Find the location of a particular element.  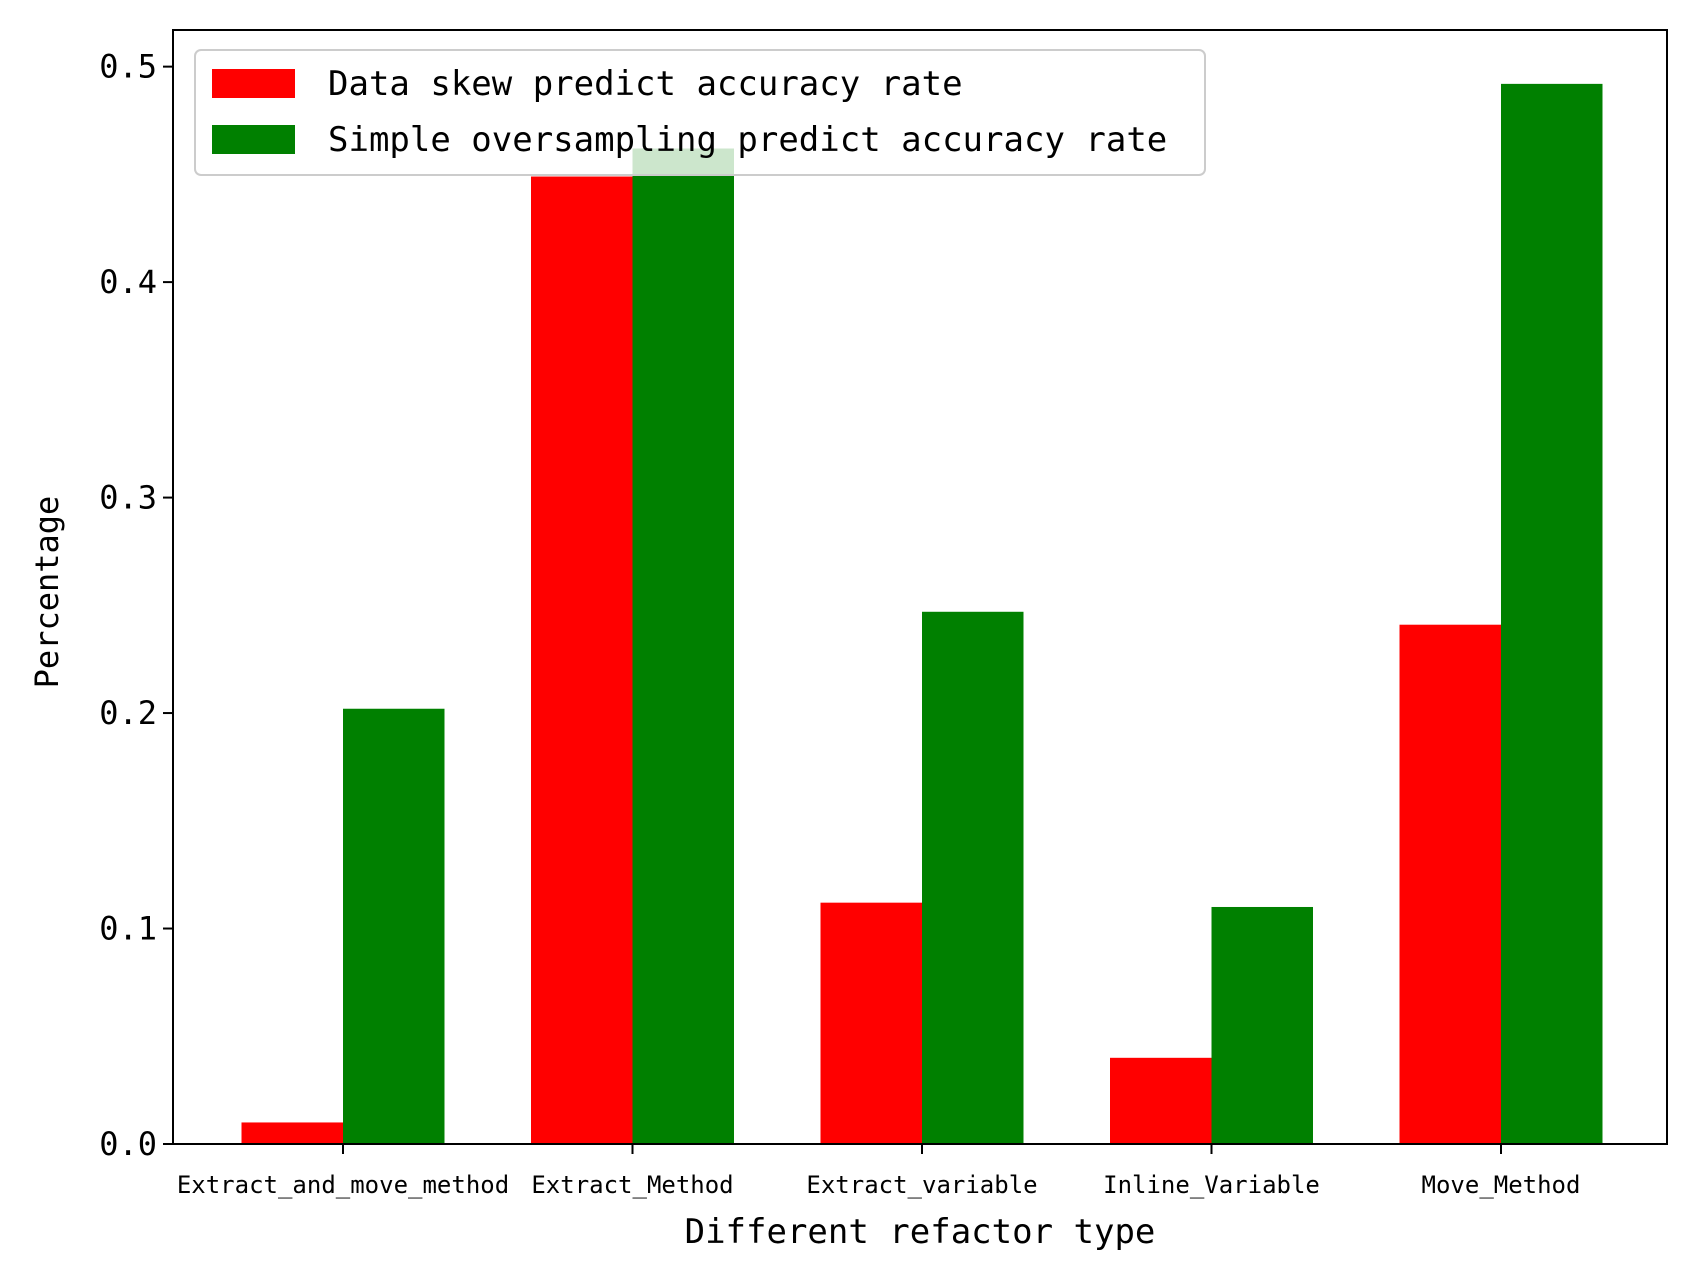

x-tick-label: Extract_variable is located at coordinates (921, 1185).